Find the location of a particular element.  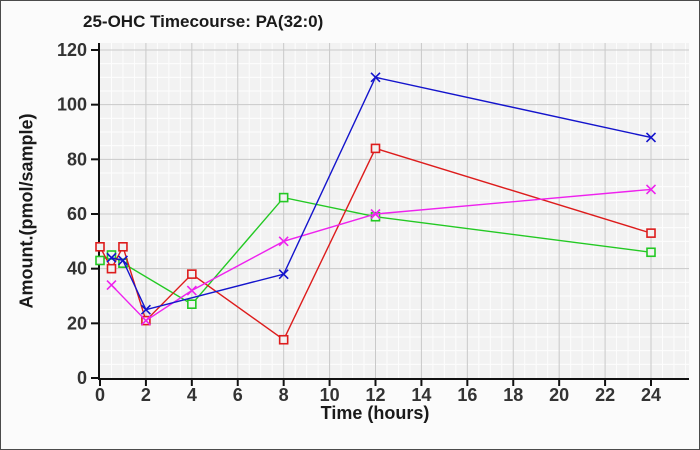

x-tick-label: 6 is located at coordinates (238, 395).